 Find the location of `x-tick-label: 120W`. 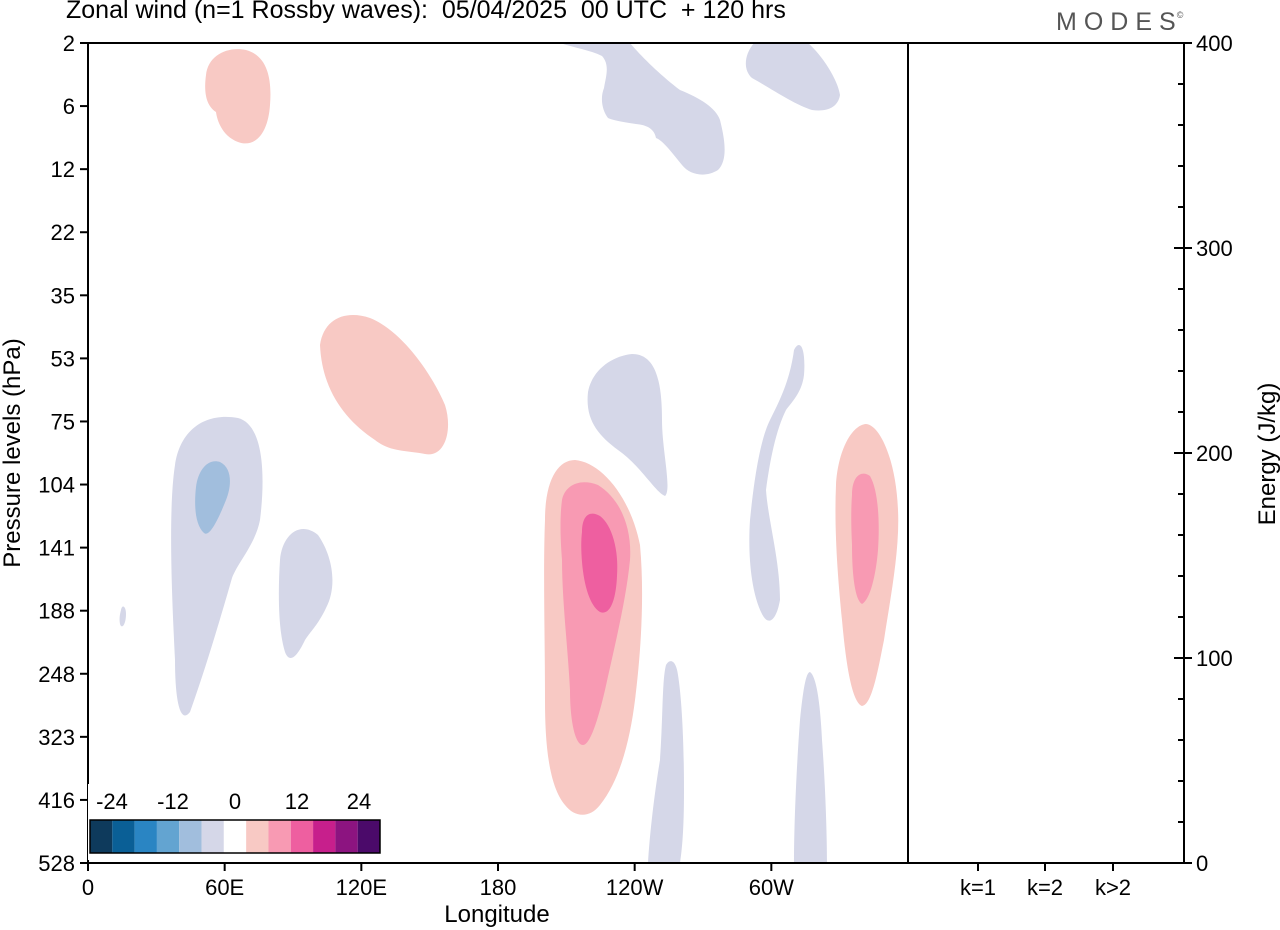

x-tick-label: 120W is located at coordinates (635, 887).